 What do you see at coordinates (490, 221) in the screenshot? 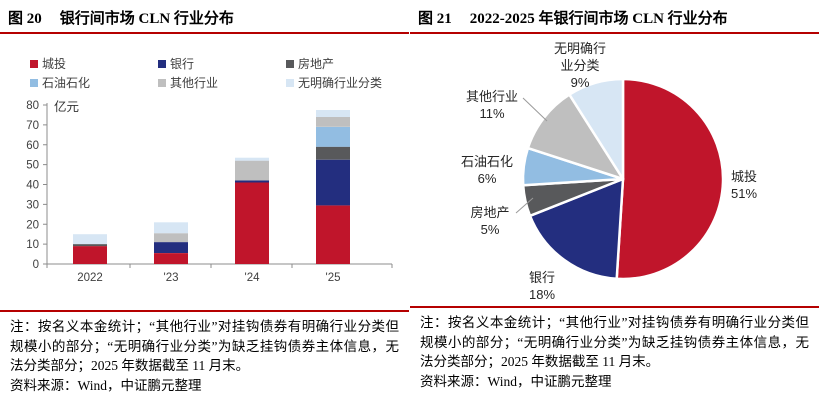
I see `pie-label-real-estate: 房地产 5%` at bounding box center [490, 221].